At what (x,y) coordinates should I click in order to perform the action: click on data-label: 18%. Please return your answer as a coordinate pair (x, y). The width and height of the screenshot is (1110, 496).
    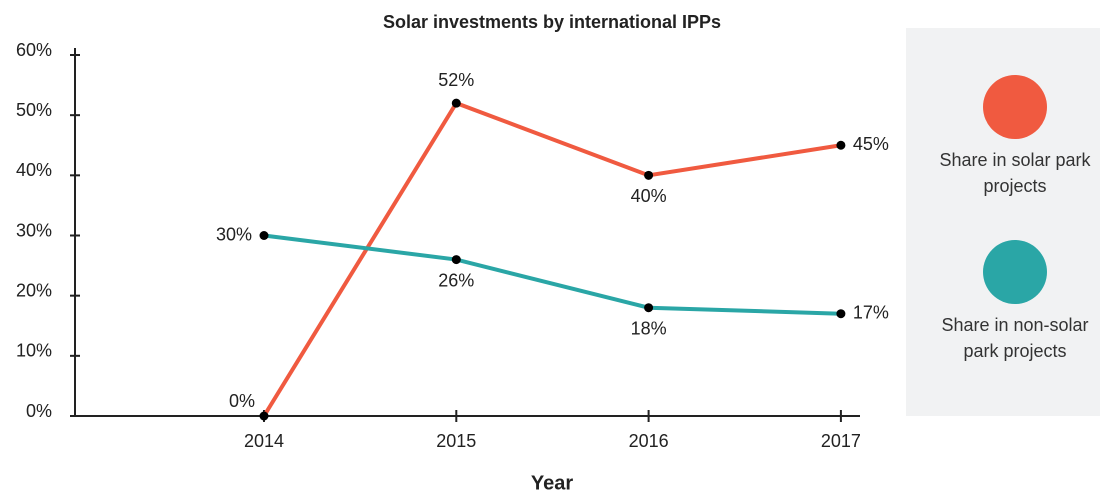
    Looking at the image, I should click on (649, 328).